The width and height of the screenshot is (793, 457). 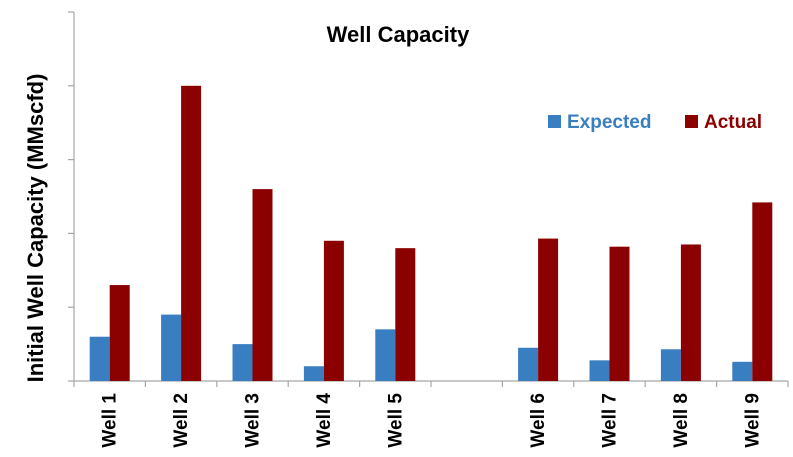 What do you see at coordinates (752, 420) in the screenshot?
I see `x-tick-label: Well 9` at bounding box center [752, 420].